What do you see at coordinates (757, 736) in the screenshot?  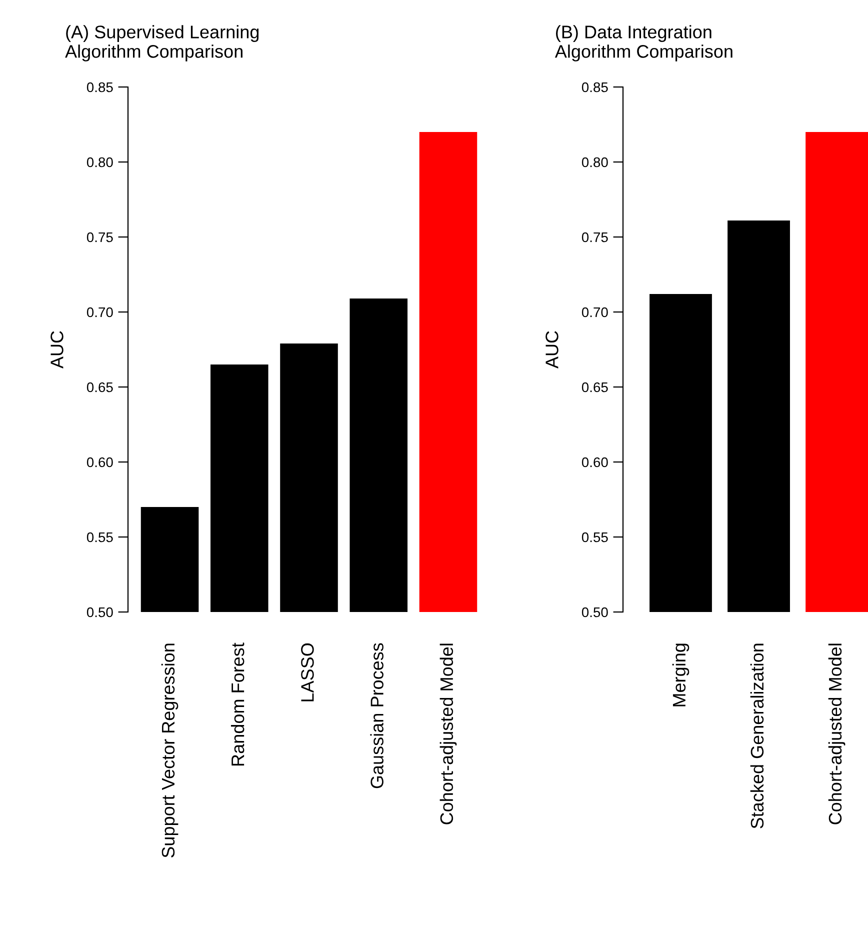 I see `x-tick-label: Stacked Generalization` at bounding box center [757, 736].